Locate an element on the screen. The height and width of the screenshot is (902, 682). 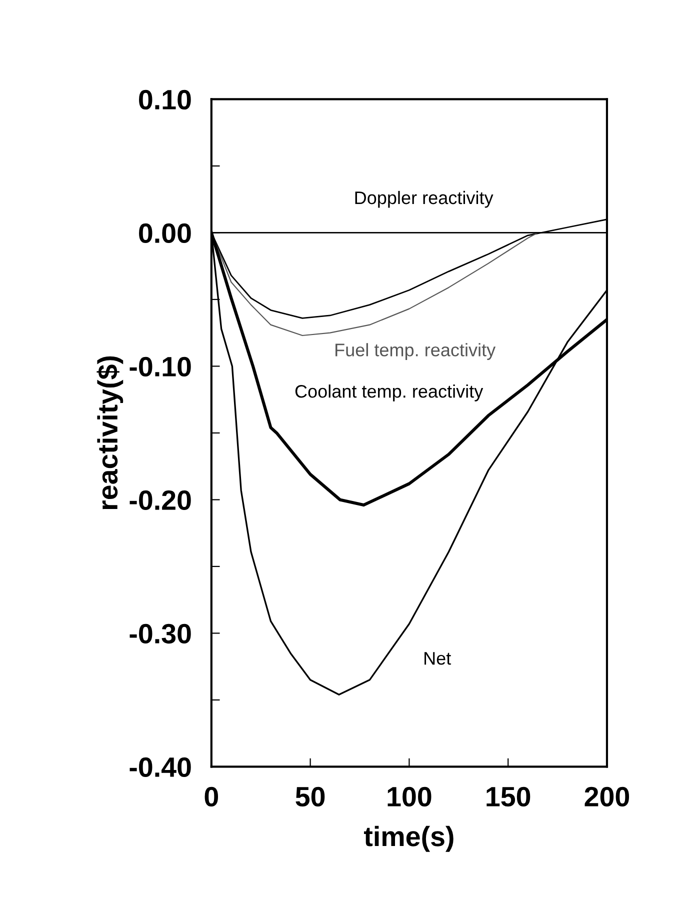
series-label: Fuel temp. reactivity is located at coordinates (416, 351).